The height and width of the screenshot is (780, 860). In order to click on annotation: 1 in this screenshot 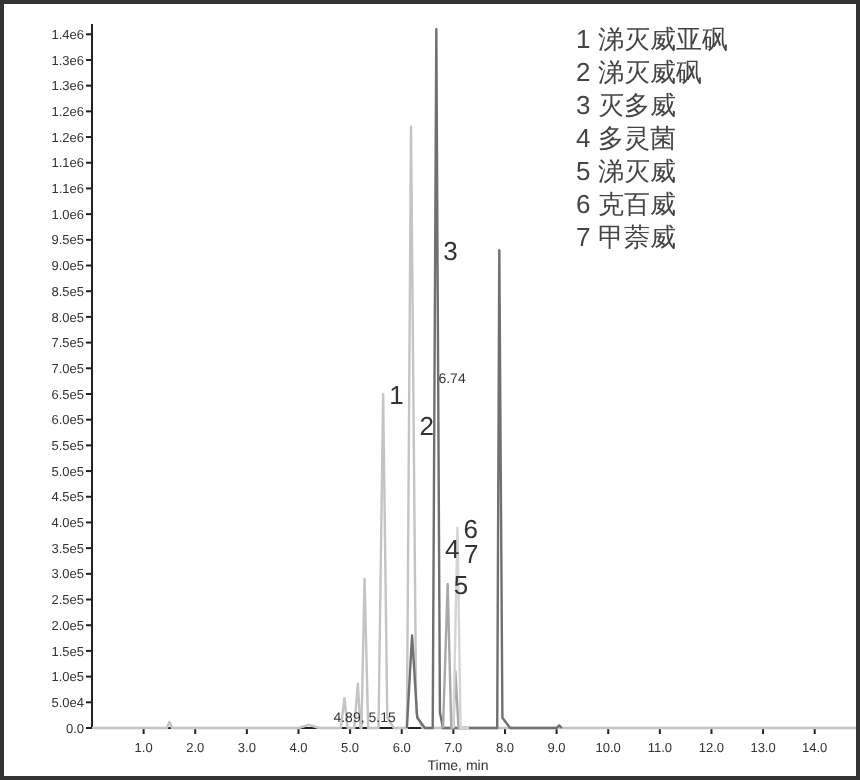, I will do `click(396, 394)`.